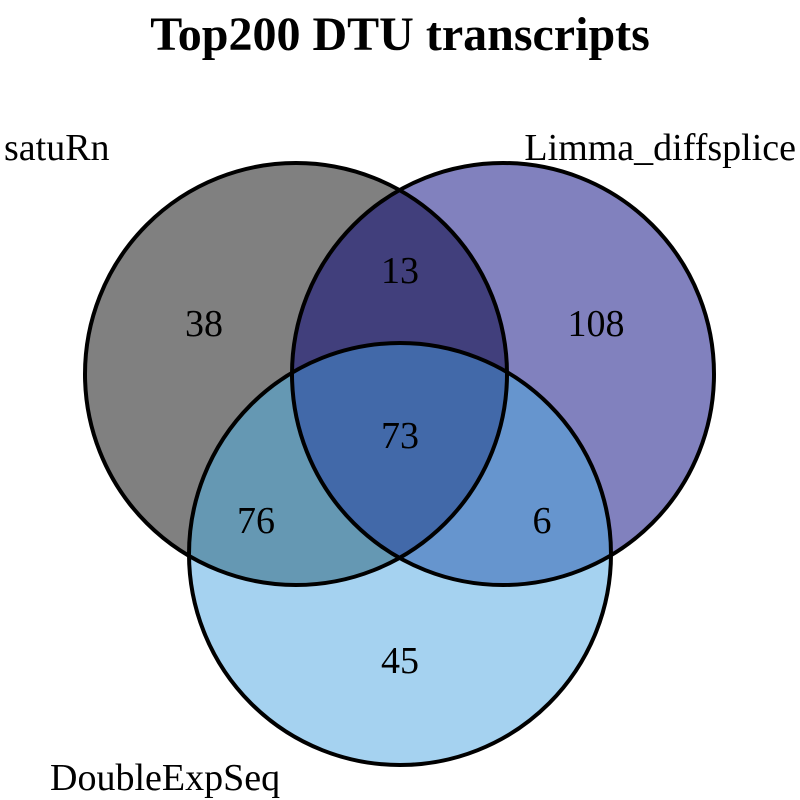 Image resolution: width=800 pixels, height=800 pixels. What do you see at coordinates (204, 324) in the screenshot?
I see `count-saturn-only: 38` at bounding box center [204, 324].